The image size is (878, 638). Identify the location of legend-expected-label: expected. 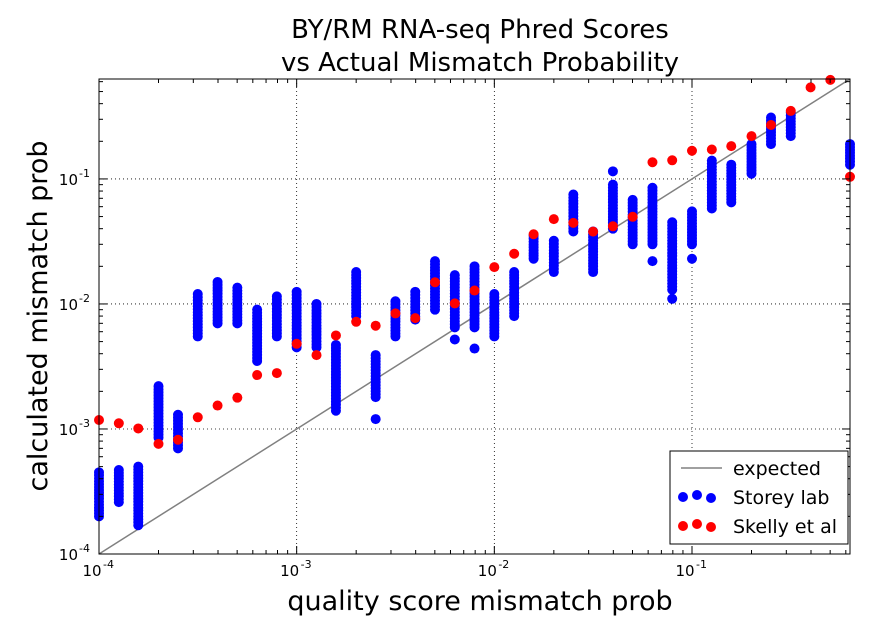
(777, 469).